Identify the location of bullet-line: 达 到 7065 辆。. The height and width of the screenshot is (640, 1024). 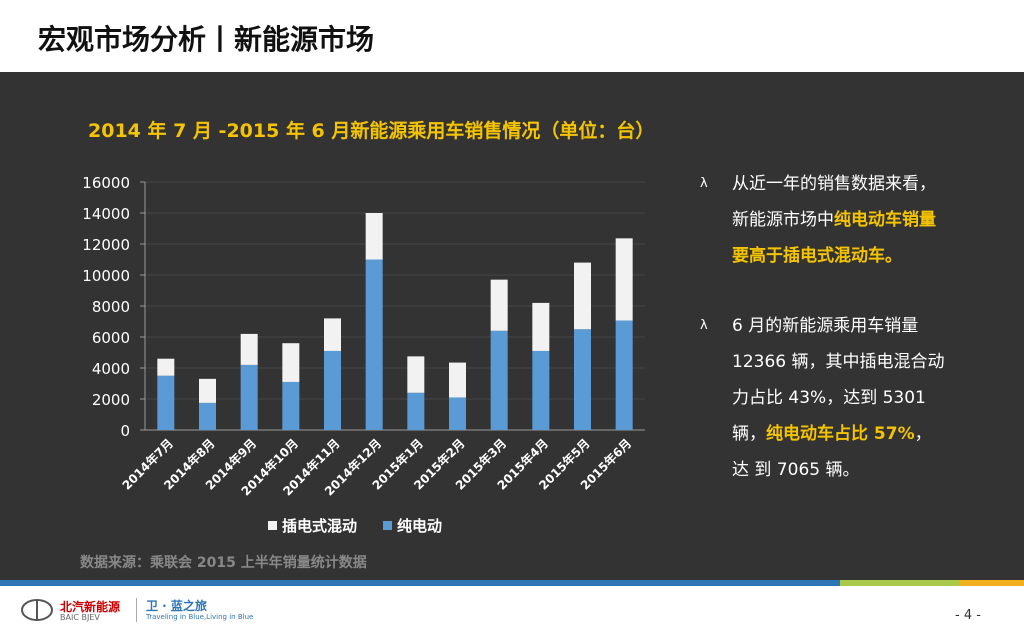
(822, 470).